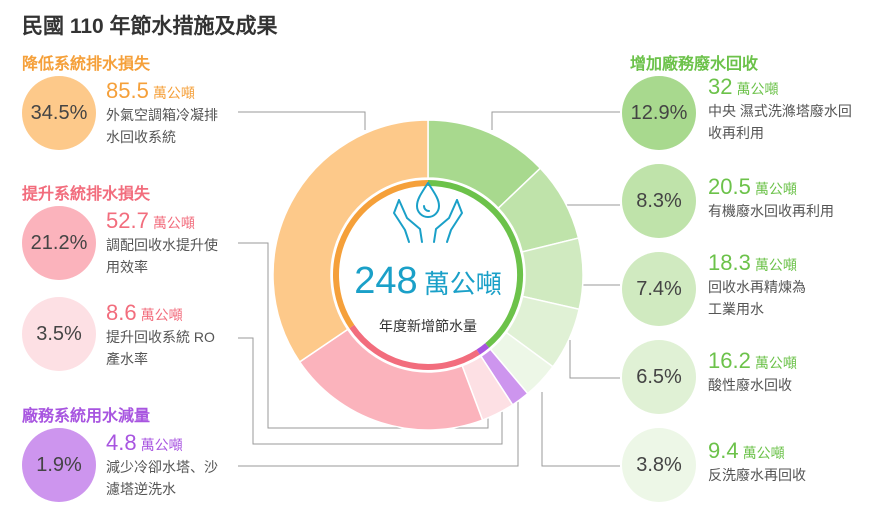 The image size is (885, 512). What do you see at coordinates (752, 263) in the screenshot?
I see `amount-7: 18.3 萬公噸` at bounding box center [752, 263].